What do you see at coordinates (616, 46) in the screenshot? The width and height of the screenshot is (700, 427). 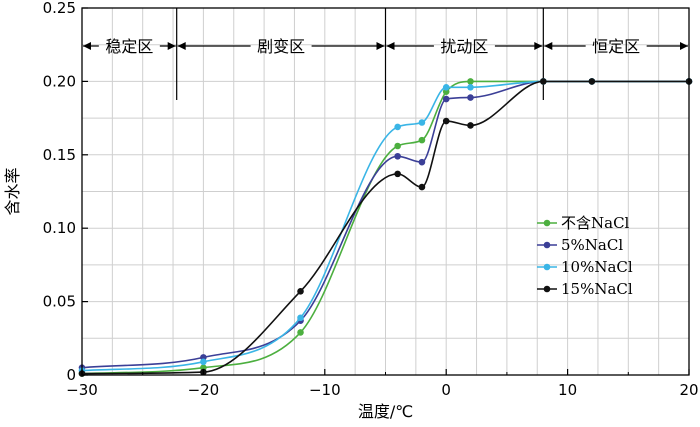 I see `region-label: 恒定区` at bounding box center [616, 46].